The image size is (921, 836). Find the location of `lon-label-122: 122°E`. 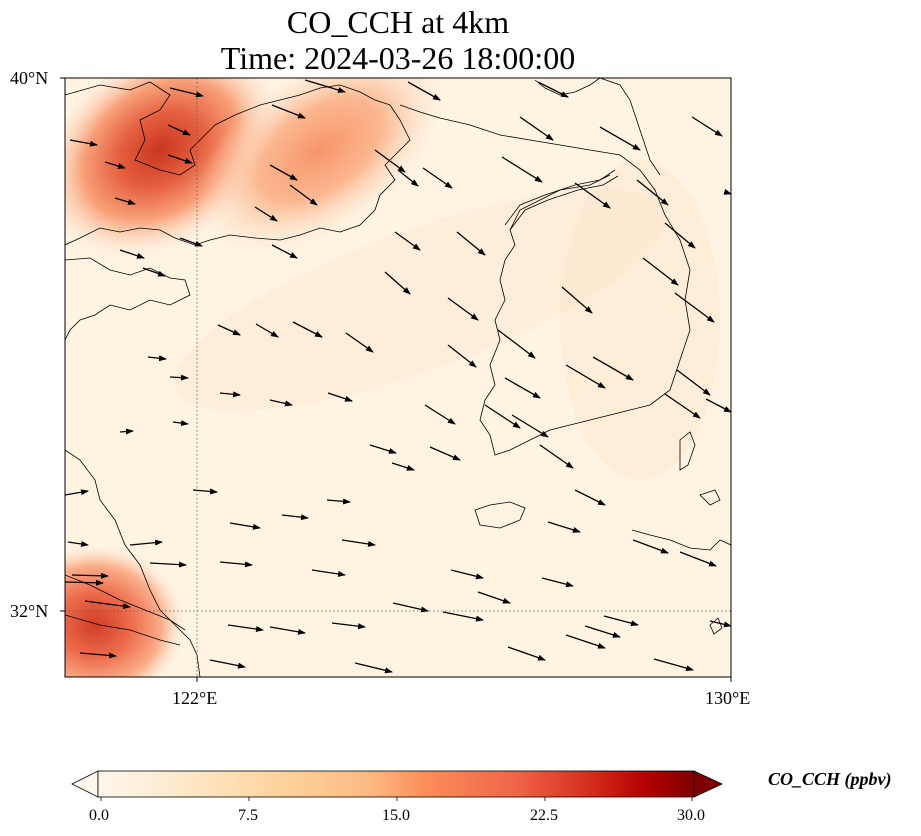

lon-label-122: 122°E is located at coordinates (195, 698).